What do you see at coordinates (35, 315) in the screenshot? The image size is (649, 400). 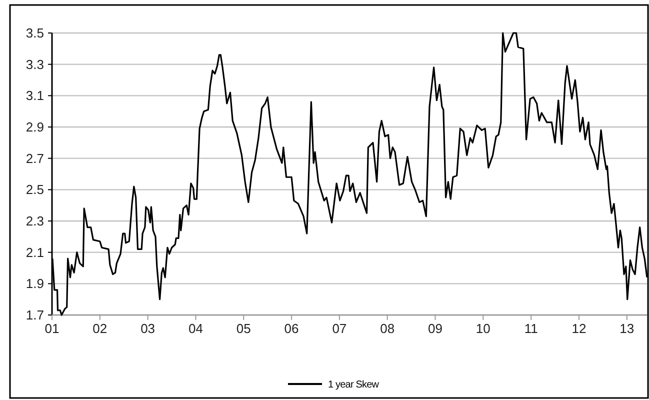 I see `y-tick-label: 1.7` at bounding box center [35, 315].